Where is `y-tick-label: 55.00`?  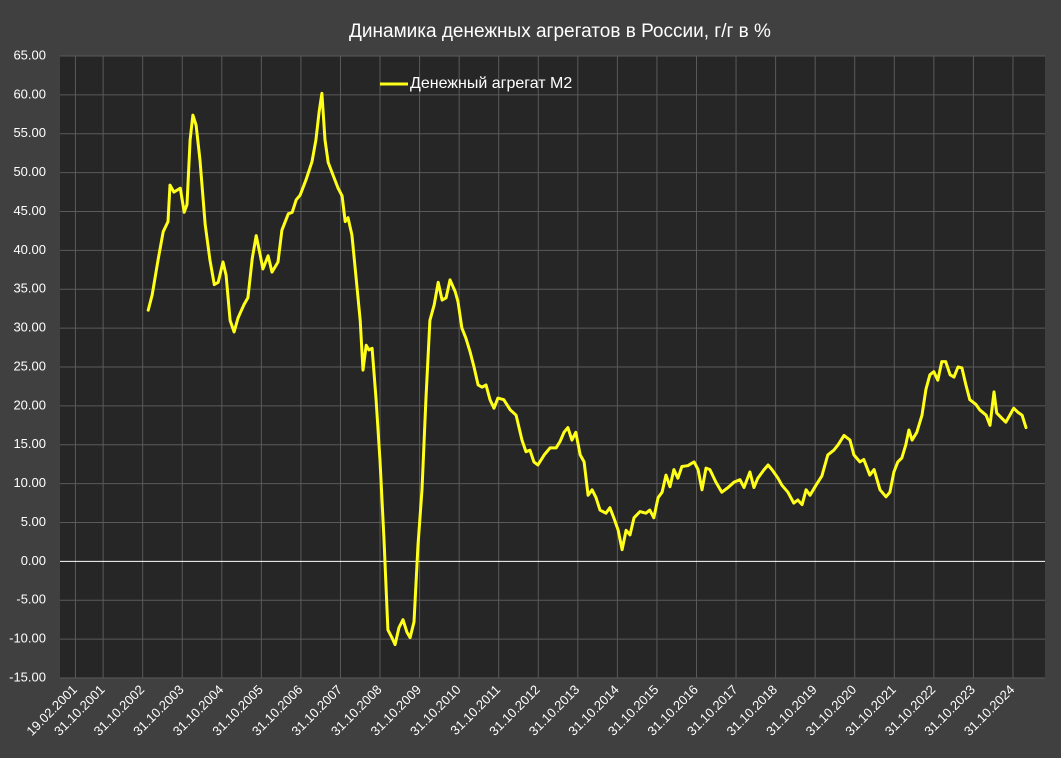
y-tick-label: 55.00 is located at coordinates (29, 132).